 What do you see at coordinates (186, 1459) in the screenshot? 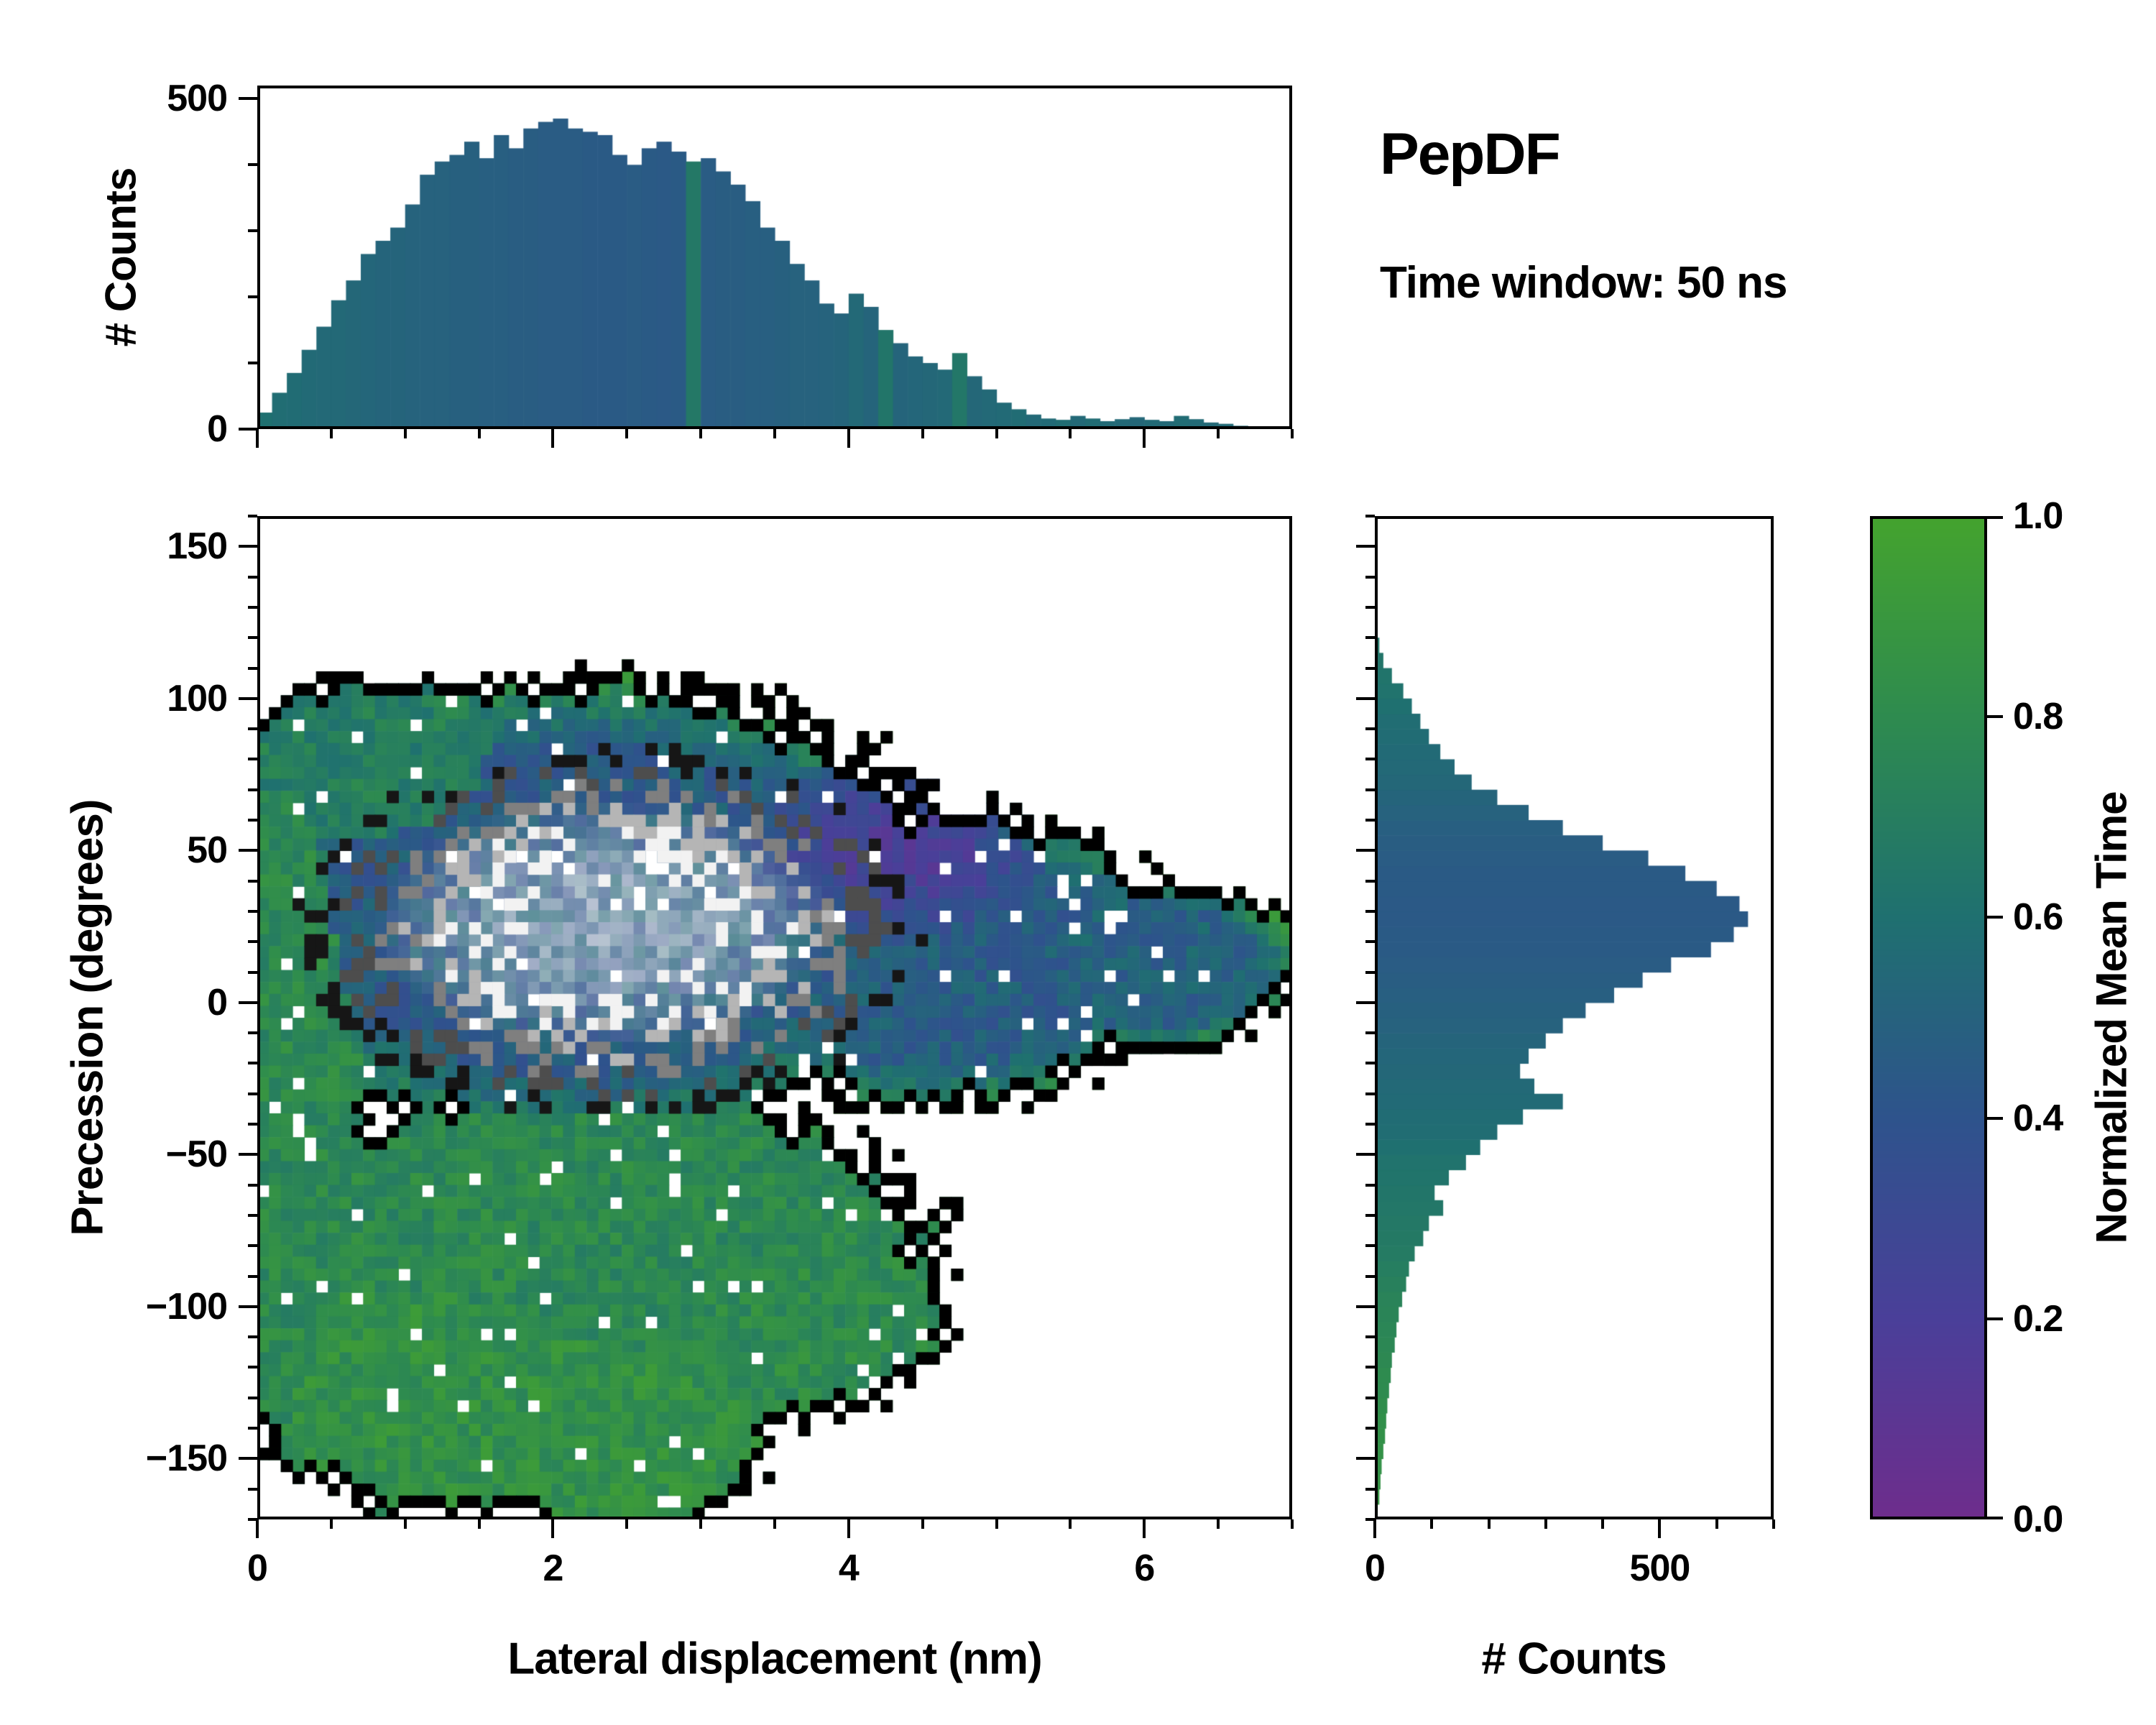
I see `main-y-tick-label: −150` at bounding box center [186, 1459].